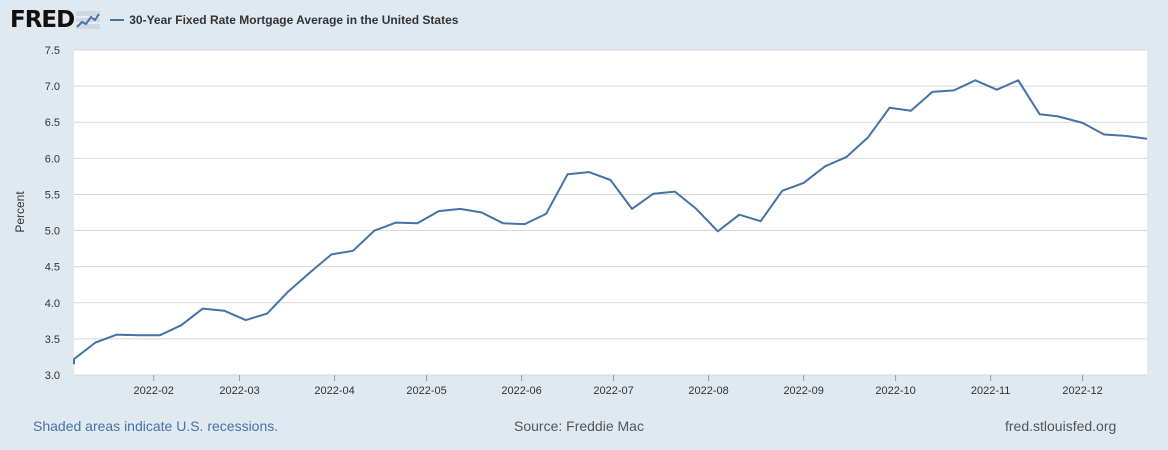  Describe the element at coordinates (42, 20) in the screenshot. I see `logo-text: FRED` at that location.